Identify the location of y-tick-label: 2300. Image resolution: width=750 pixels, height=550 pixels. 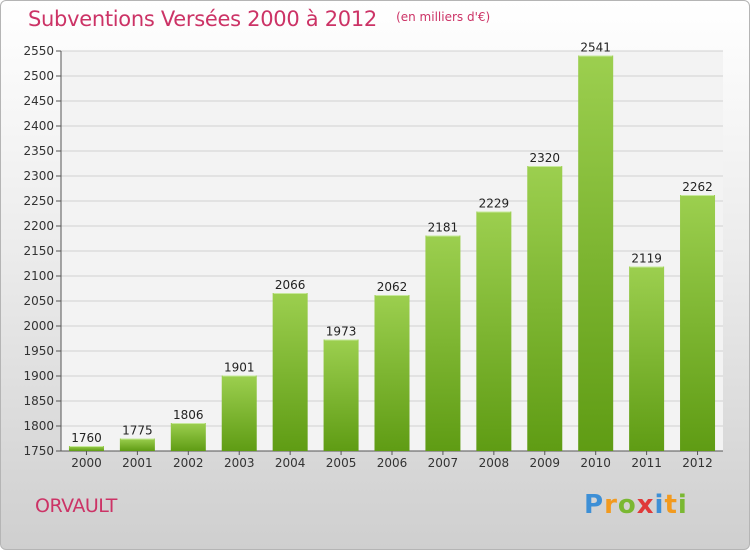
(38, 176).